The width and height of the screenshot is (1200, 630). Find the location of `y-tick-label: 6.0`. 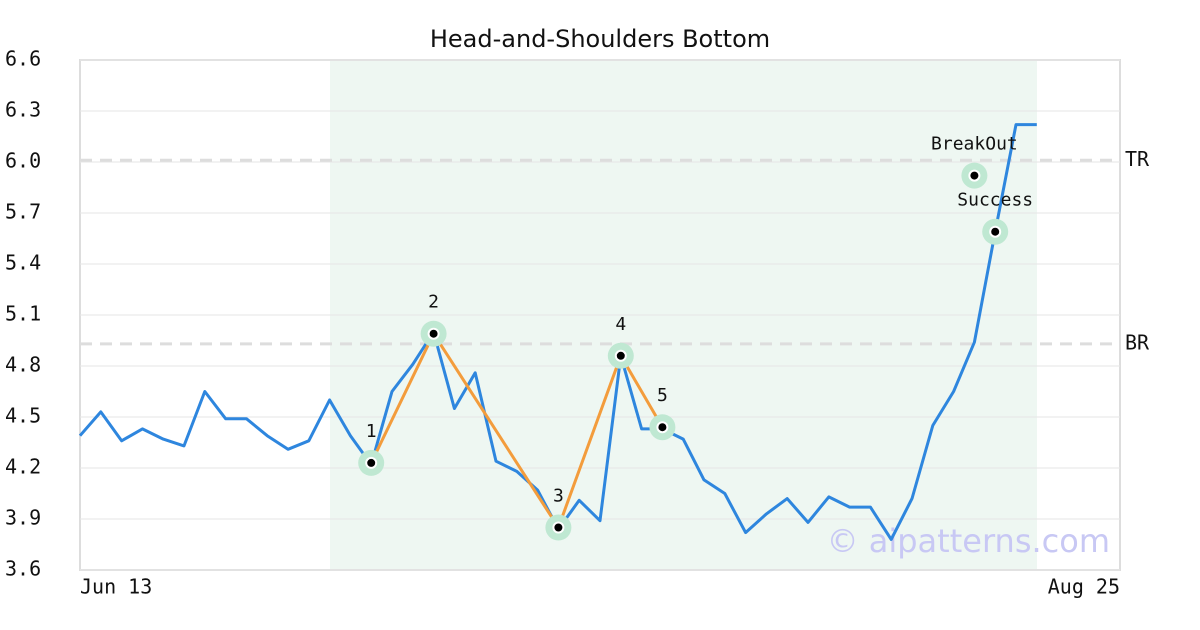

y-tick-label: 6.0 is located at coordinates (23, 161).